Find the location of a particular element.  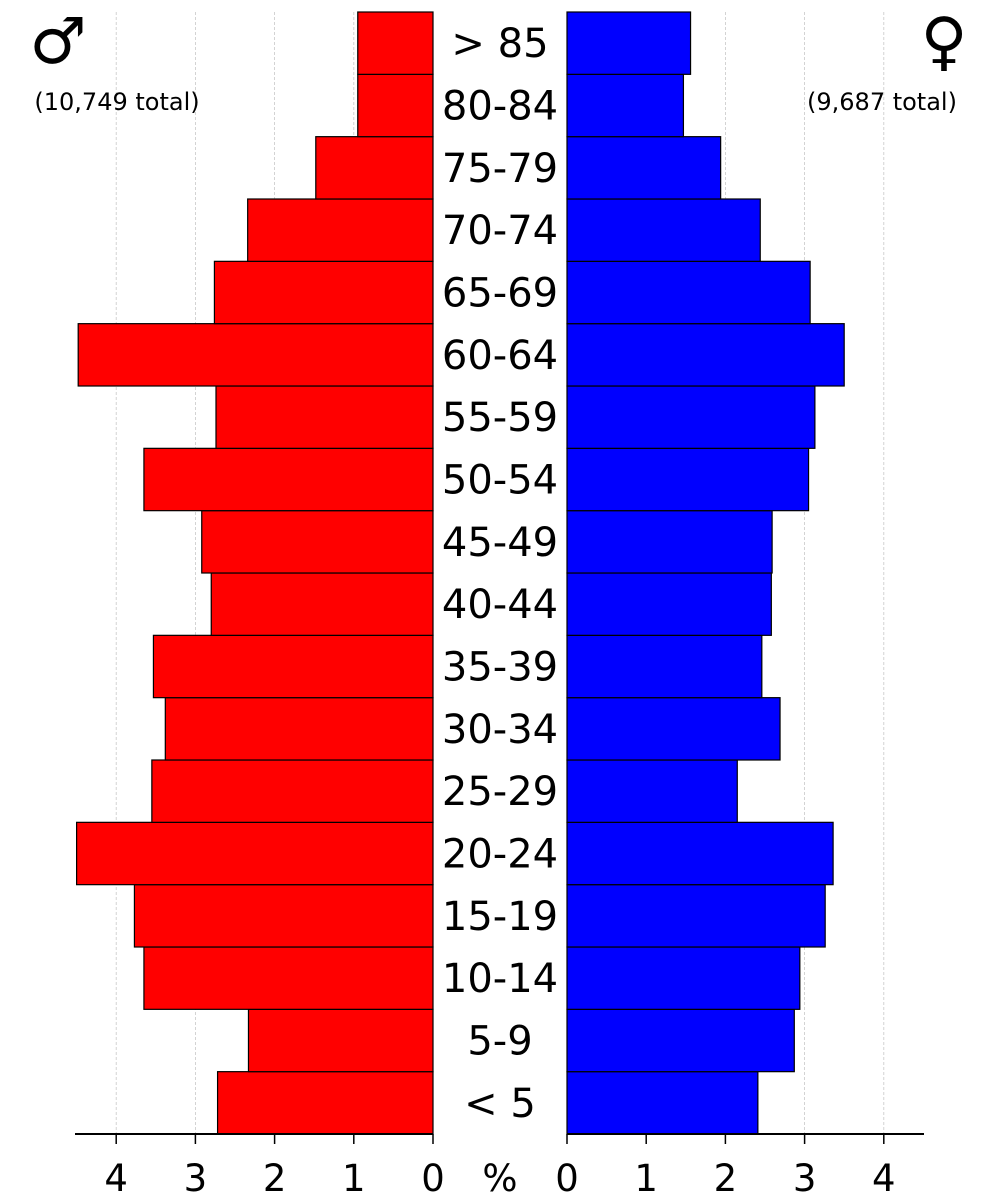

age-label-15: 75-79 is located at coordinates (500, 169).